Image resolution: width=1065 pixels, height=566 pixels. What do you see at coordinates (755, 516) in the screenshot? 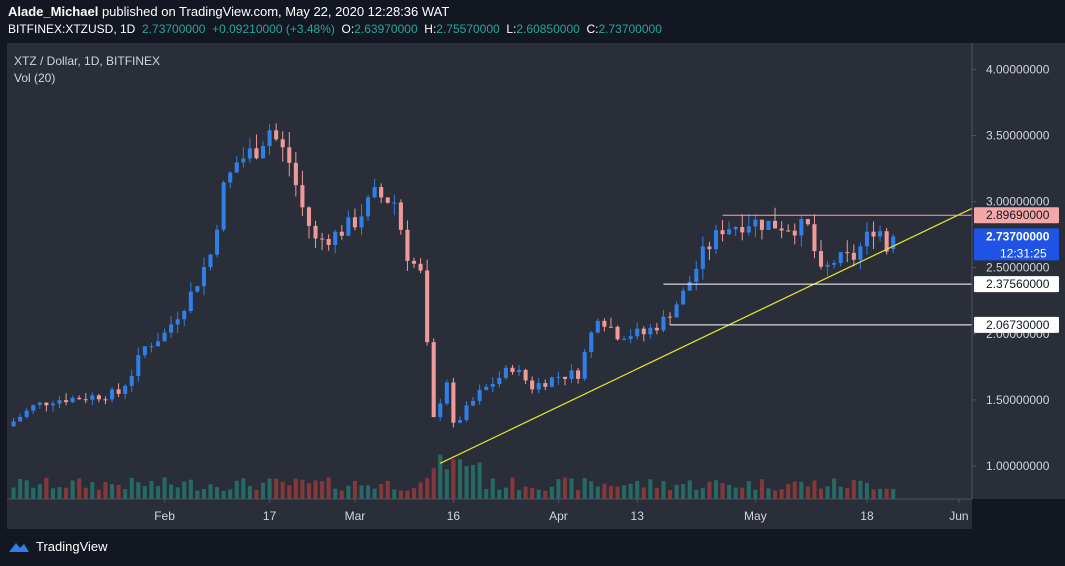
I see `time-tick-label: May` at bounding box center [755, 516].